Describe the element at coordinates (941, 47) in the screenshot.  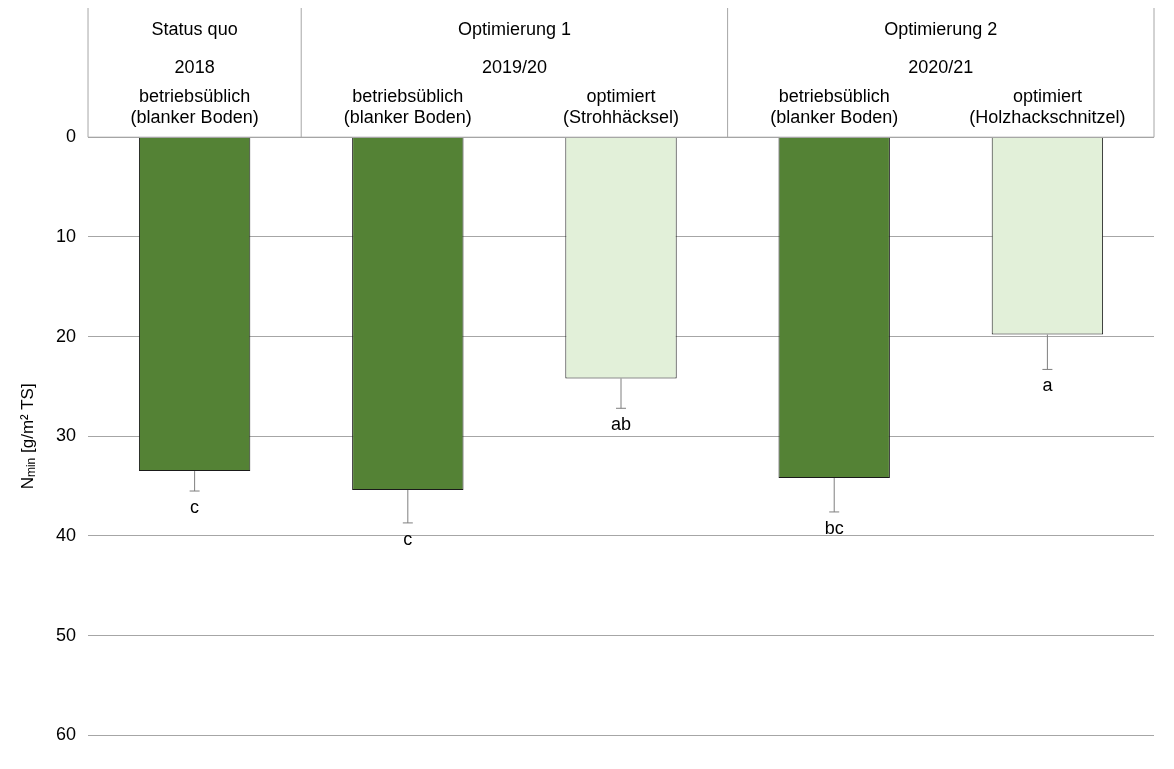
I see `text: Optimierung 2 2020/21` at that location.